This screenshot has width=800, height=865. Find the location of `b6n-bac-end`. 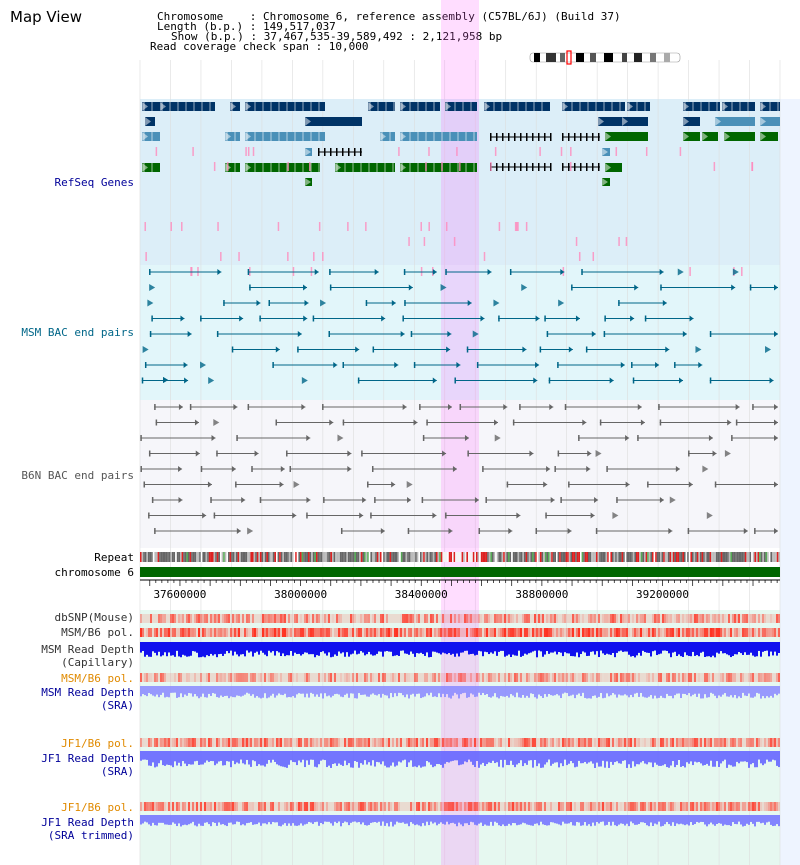

b6n-bac-end is located at coordinates (243, 500).